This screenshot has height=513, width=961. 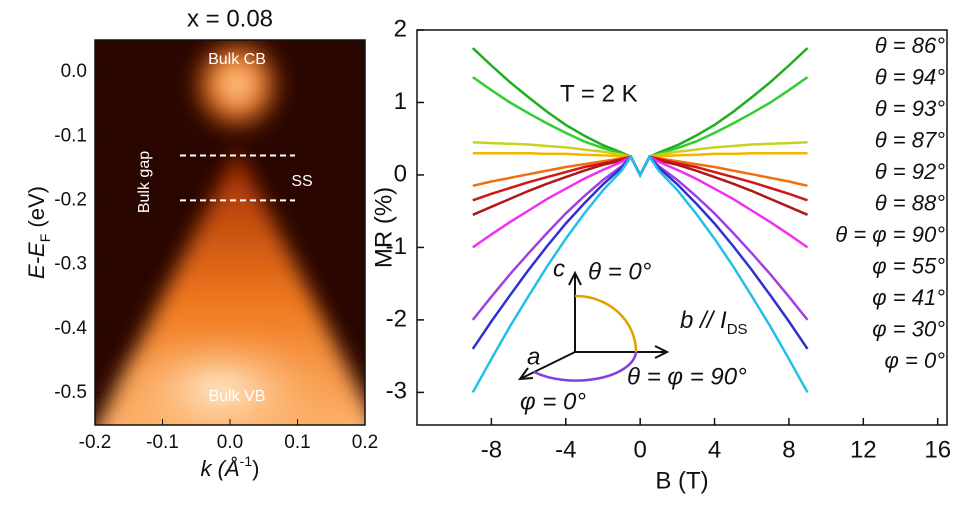 I want to click on x-tick-label: 0.1, so click(x=297, y=442).